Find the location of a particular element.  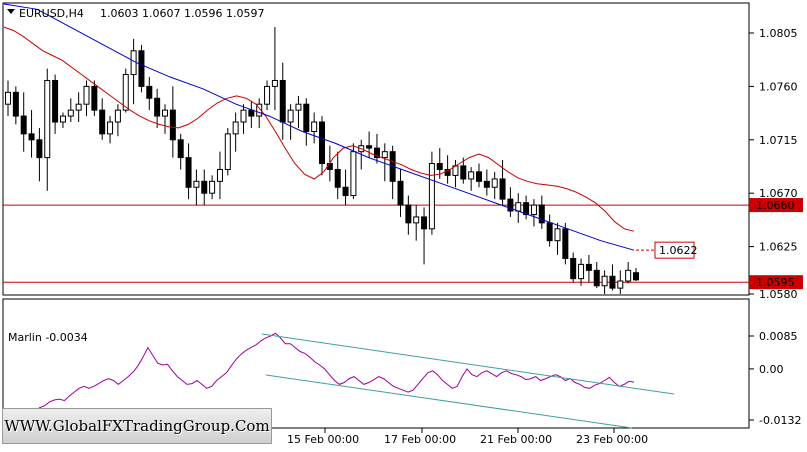

price-tick-label: 1.0760 is located at coordinates (778, 86).